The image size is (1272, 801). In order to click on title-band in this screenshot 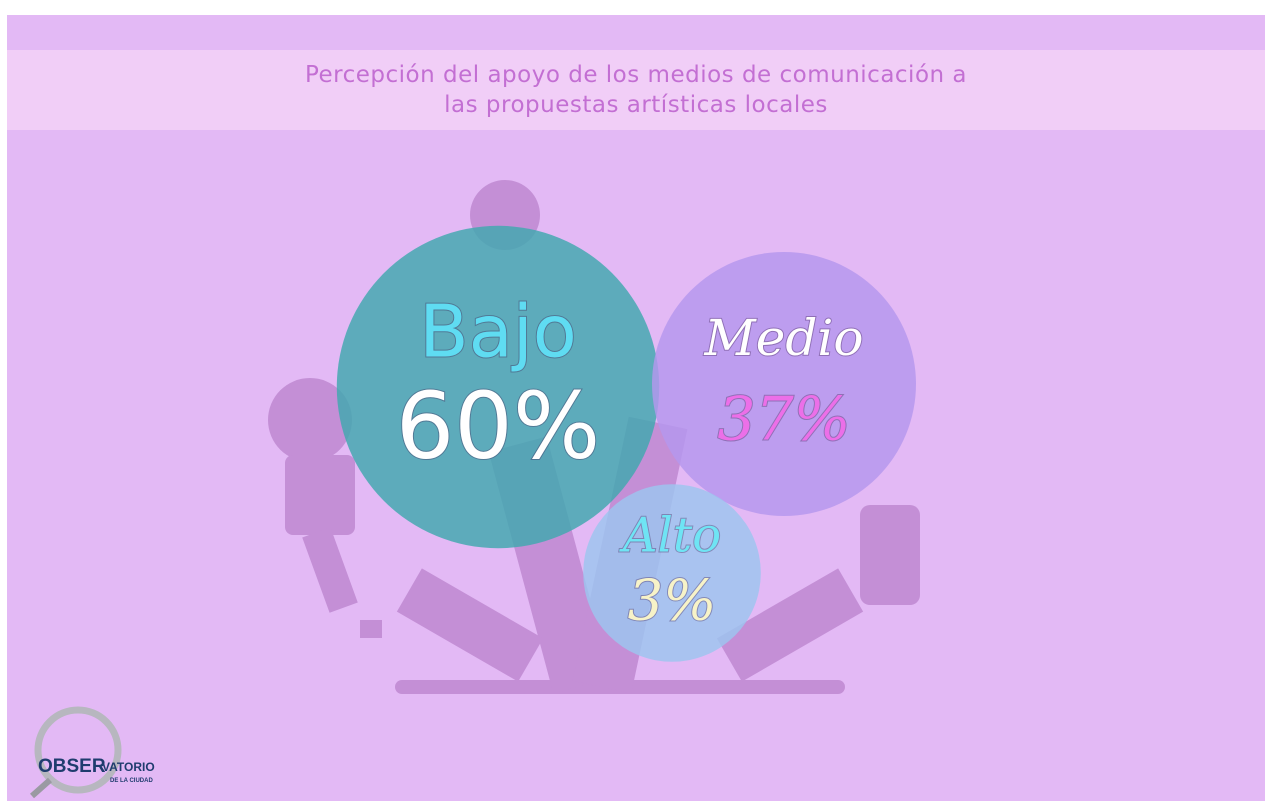, I will do `click(636, 90)`.